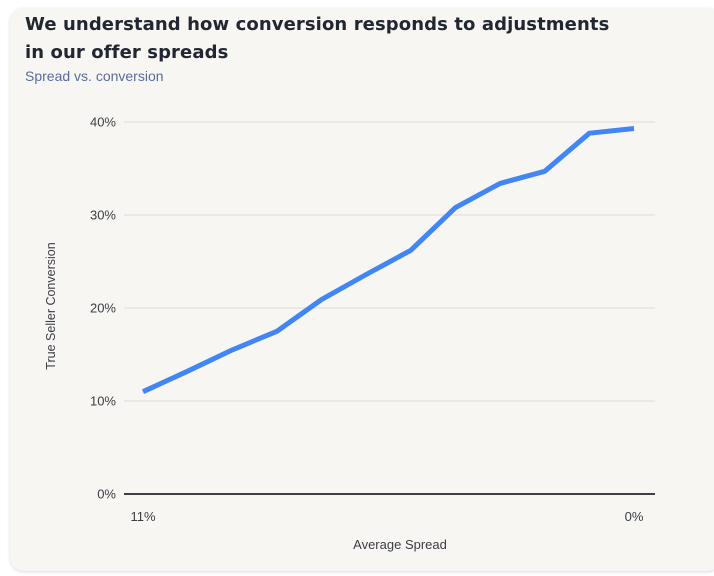 The image size is (714, 576). Describe the element at coordinates (103, 122) in the screenshot. I see `y-tick-label: 40%` at that location.